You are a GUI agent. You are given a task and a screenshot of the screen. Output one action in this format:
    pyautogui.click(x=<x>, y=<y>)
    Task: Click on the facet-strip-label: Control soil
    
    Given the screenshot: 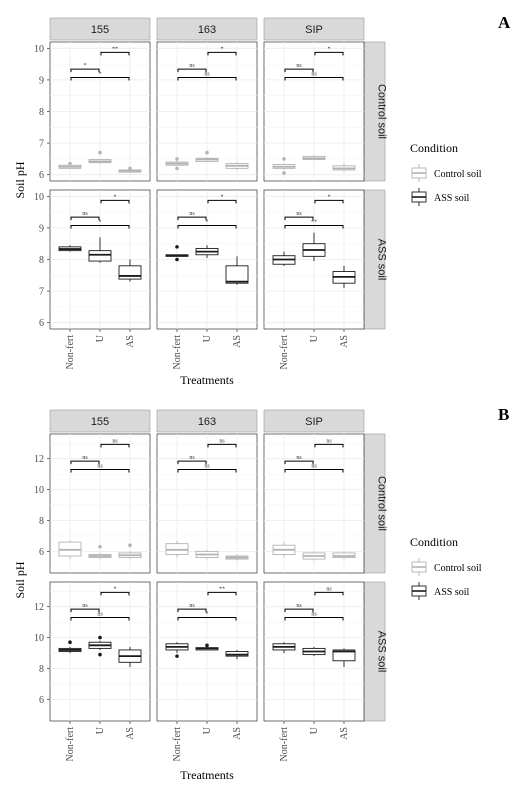 What is the action you would take?
    pyautogui.click(x=382, y=111)
    